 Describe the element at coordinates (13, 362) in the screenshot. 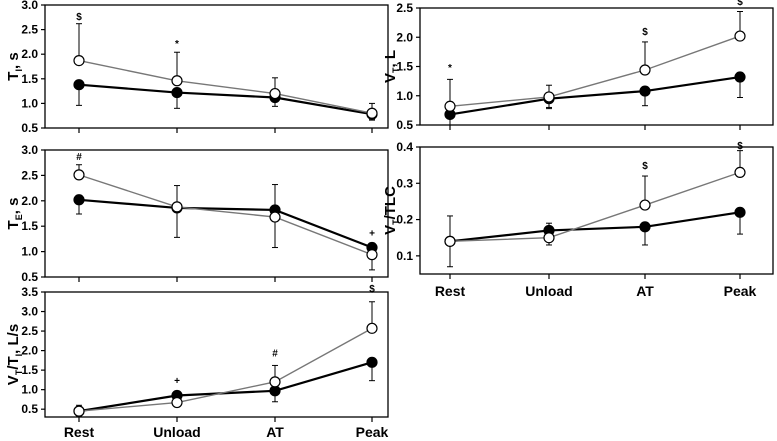

I see `y-axis-label-tail: /T` at that location.